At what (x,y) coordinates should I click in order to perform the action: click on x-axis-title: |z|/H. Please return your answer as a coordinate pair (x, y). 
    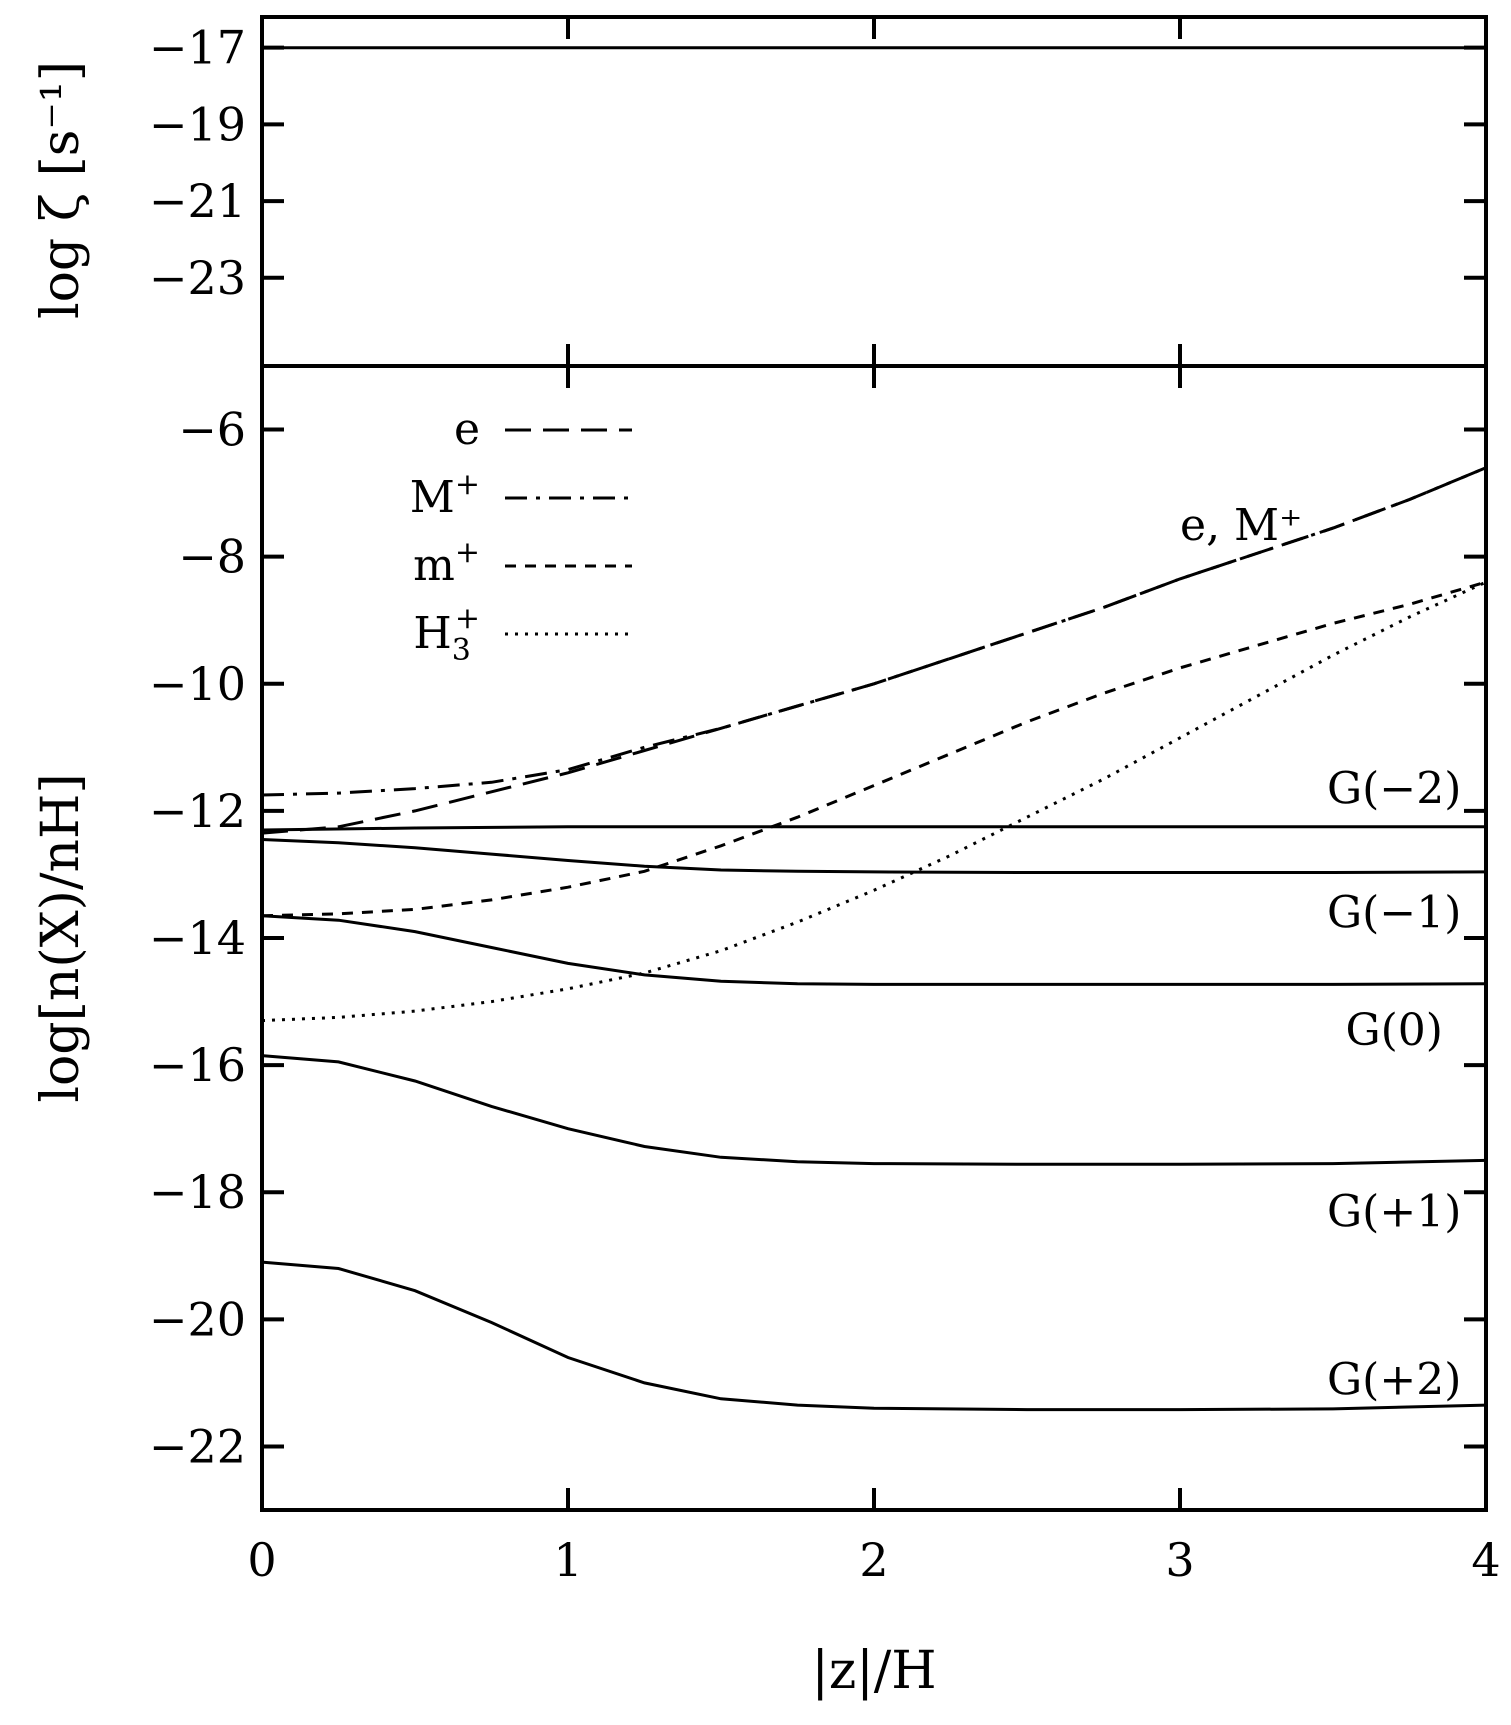
    Looking at the image, I should click on (873, 1671).